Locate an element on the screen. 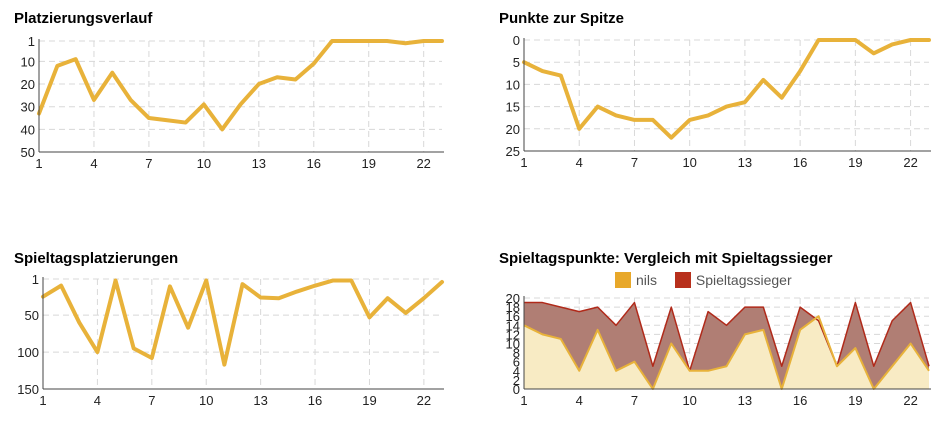 The height and width of the screenshot is (424, 946). y-tick-label: 15 is located at coordinates (513, 107).